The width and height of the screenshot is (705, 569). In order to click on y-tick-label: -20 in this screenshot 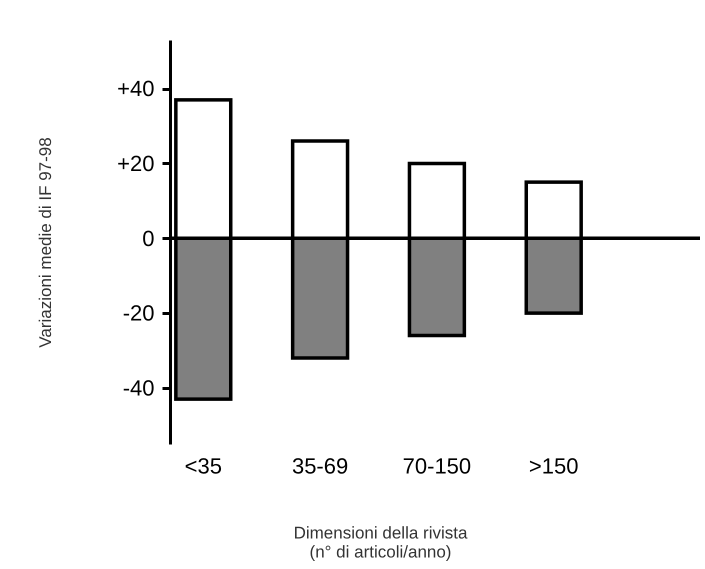, I will do `click(138, 313)`.